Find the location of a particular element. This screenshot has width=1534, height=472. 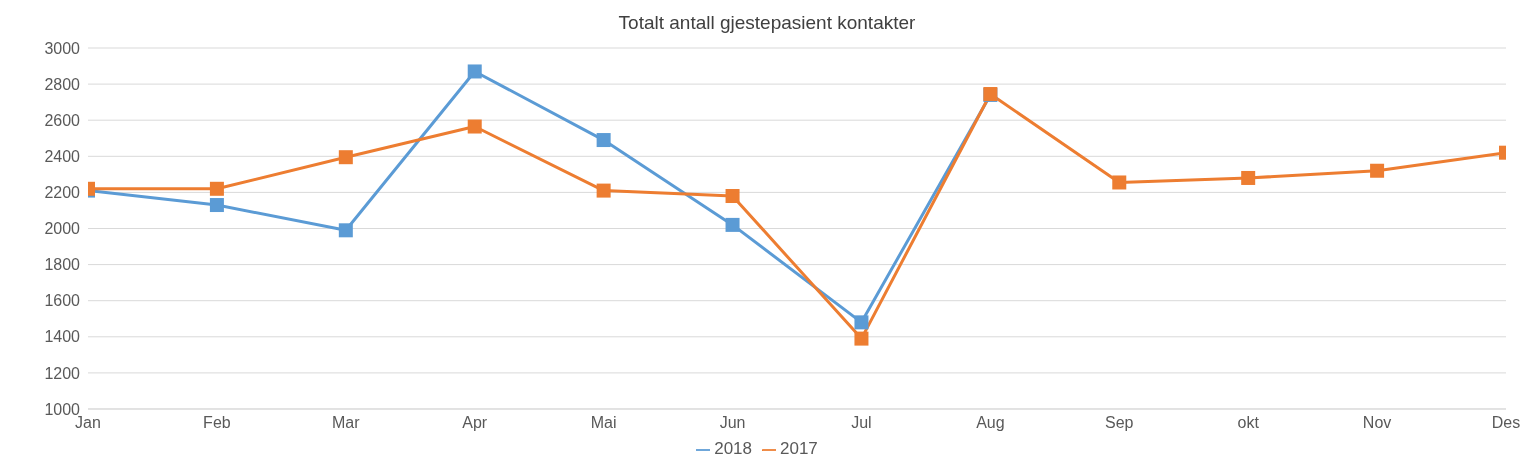

chart-title: Totalt antall gjestepasient kontakter is located at coordinates (767, 23).